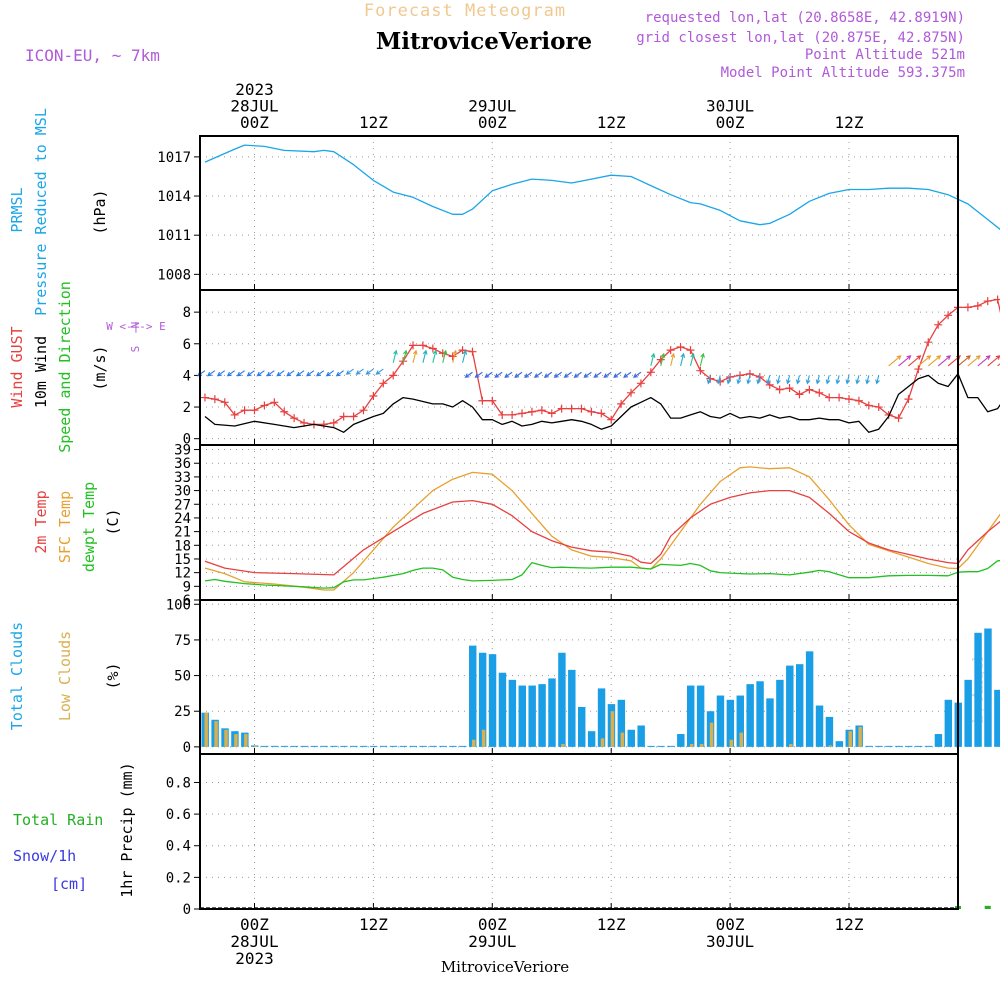  What do you see at coordinates (182, 712) in the screenshot?
I see `clouds-ytick-label: 25` at bounding box center [182, 712].